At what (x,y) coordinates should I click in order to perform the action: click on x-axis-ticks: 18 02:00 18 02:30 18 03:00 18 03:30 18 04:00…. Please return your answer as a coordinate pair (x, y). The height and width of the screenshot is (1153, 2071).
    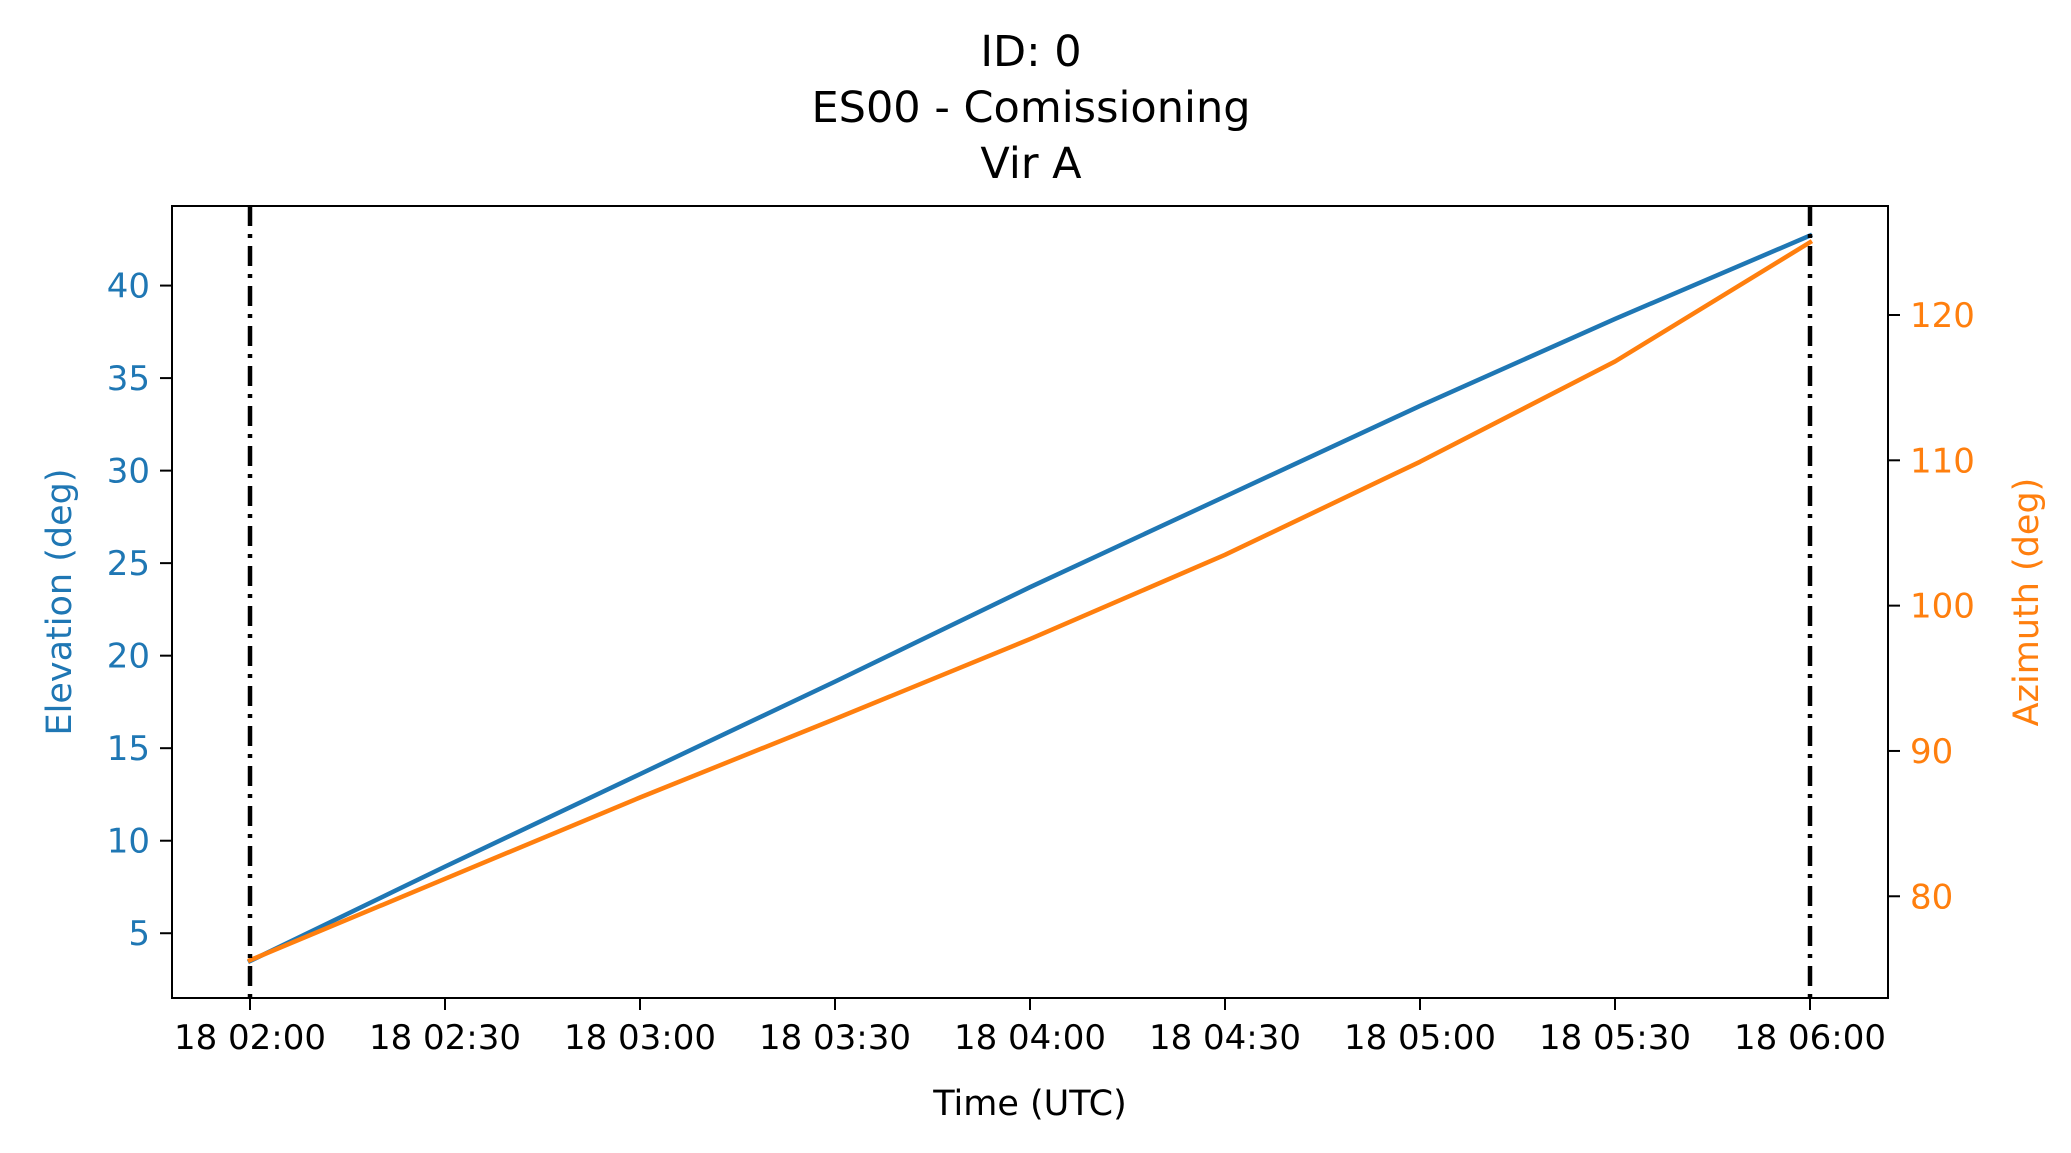
    Looking at the image, I should click on (1030, 1028).